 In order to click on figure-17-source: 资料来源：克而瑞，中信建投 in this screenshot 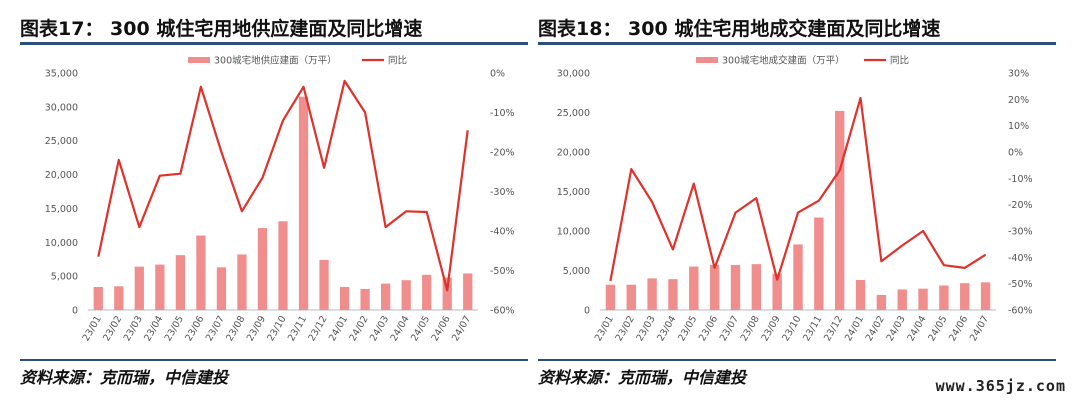, I will do `click(124, 377)`.